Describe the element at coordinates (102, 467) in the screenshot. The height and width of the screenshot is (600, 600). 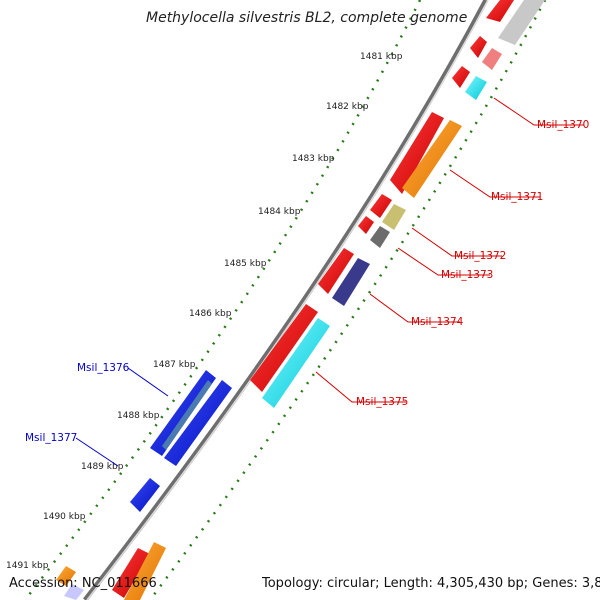
I see `tick-1489: 1489 kbp` at that location.